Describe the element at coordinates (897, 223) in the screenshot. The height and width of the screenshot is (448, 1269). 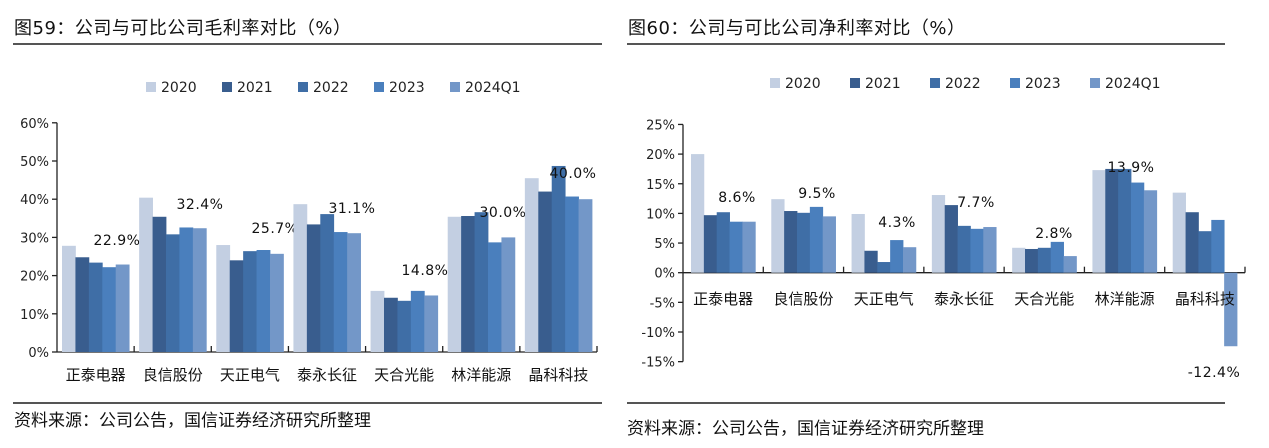
I see `data-label: 4.3%` at that location.